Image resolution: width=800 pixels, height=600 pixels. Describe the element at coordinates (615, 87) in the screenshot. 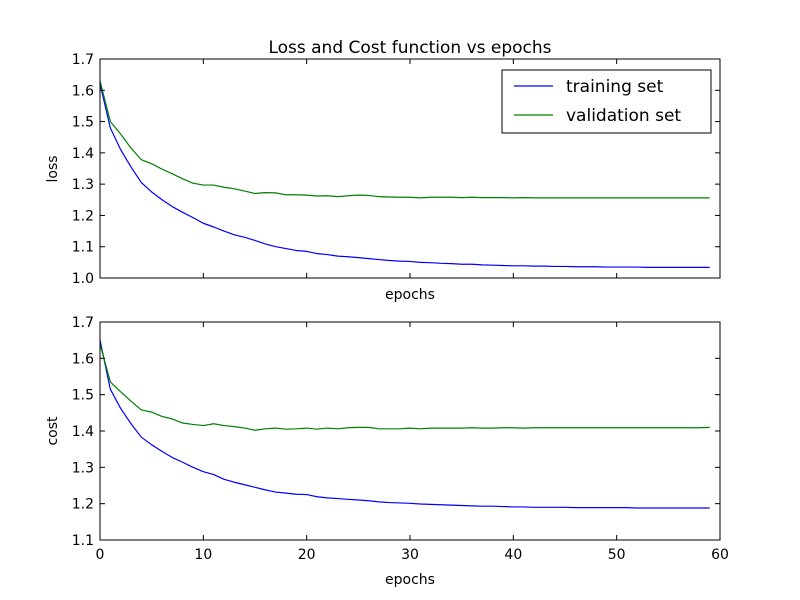

I see `legend-label-training: training set` at that location.